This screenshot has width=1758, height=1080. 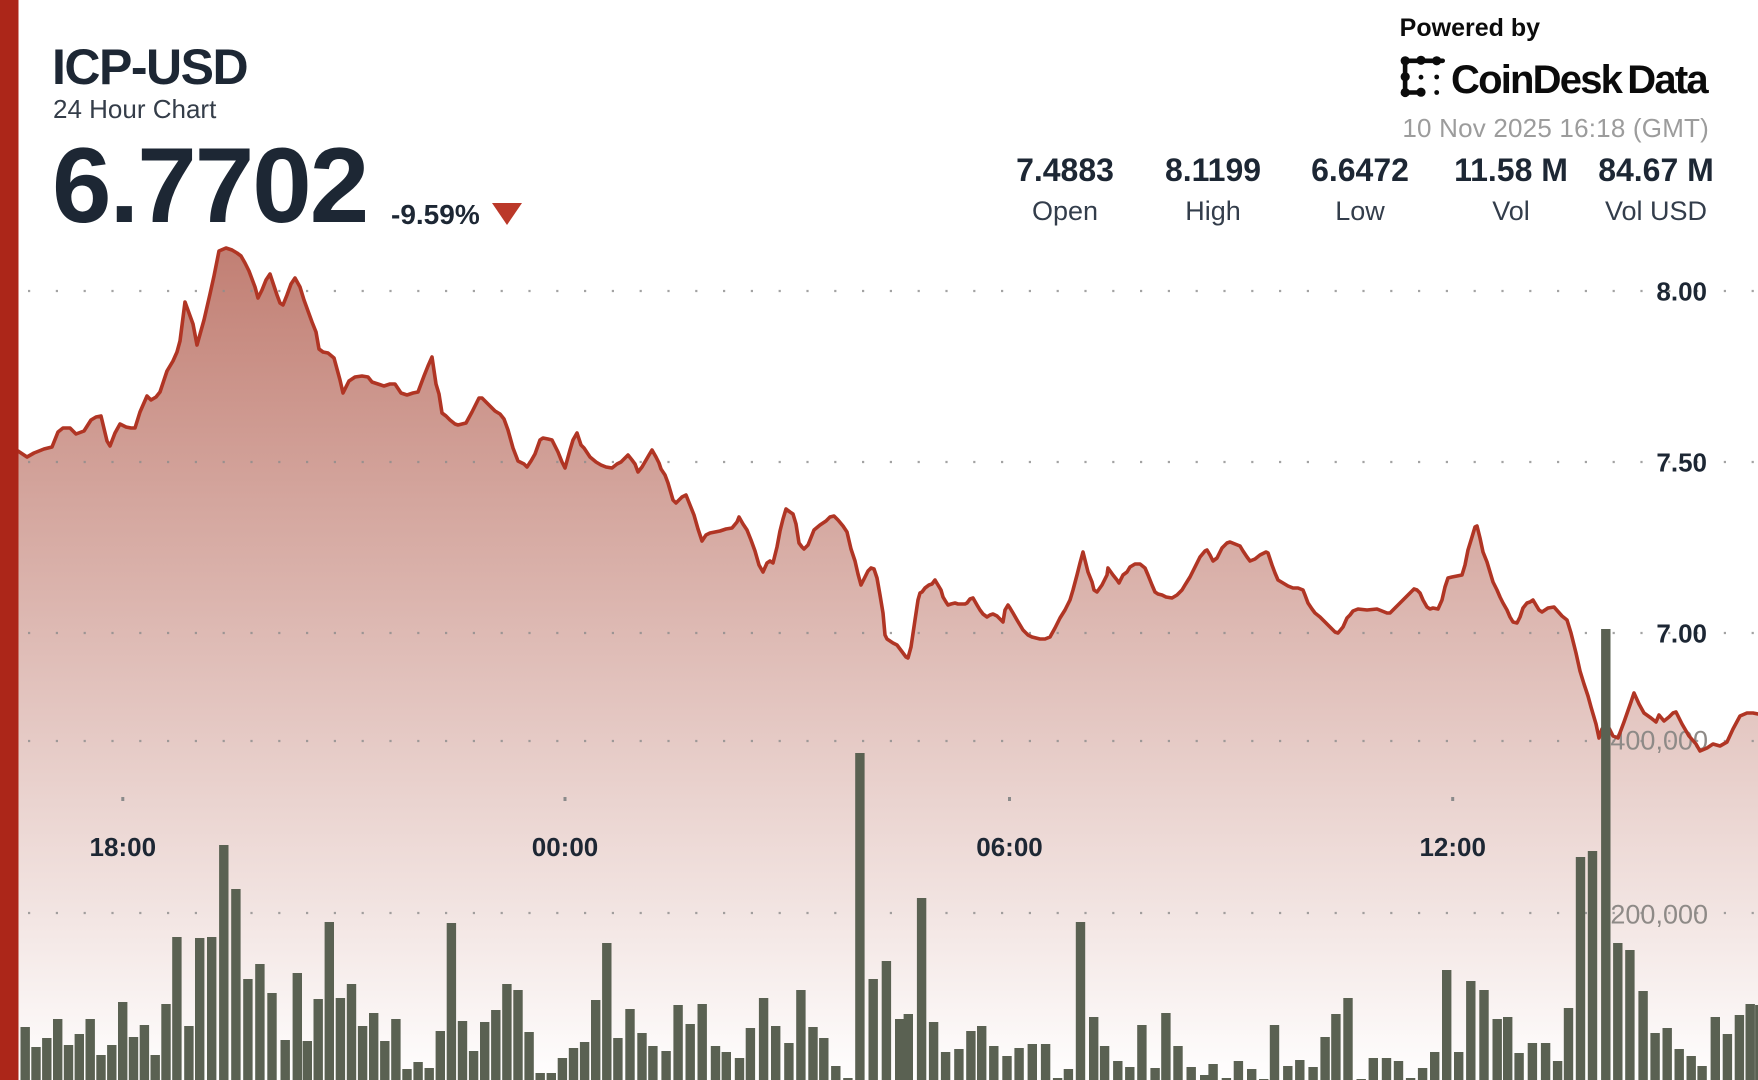 What do you see at coordinates (1009, 847) in the screenshot?
I see `svg-text: 06:00` at bounding box center [1009, 847].